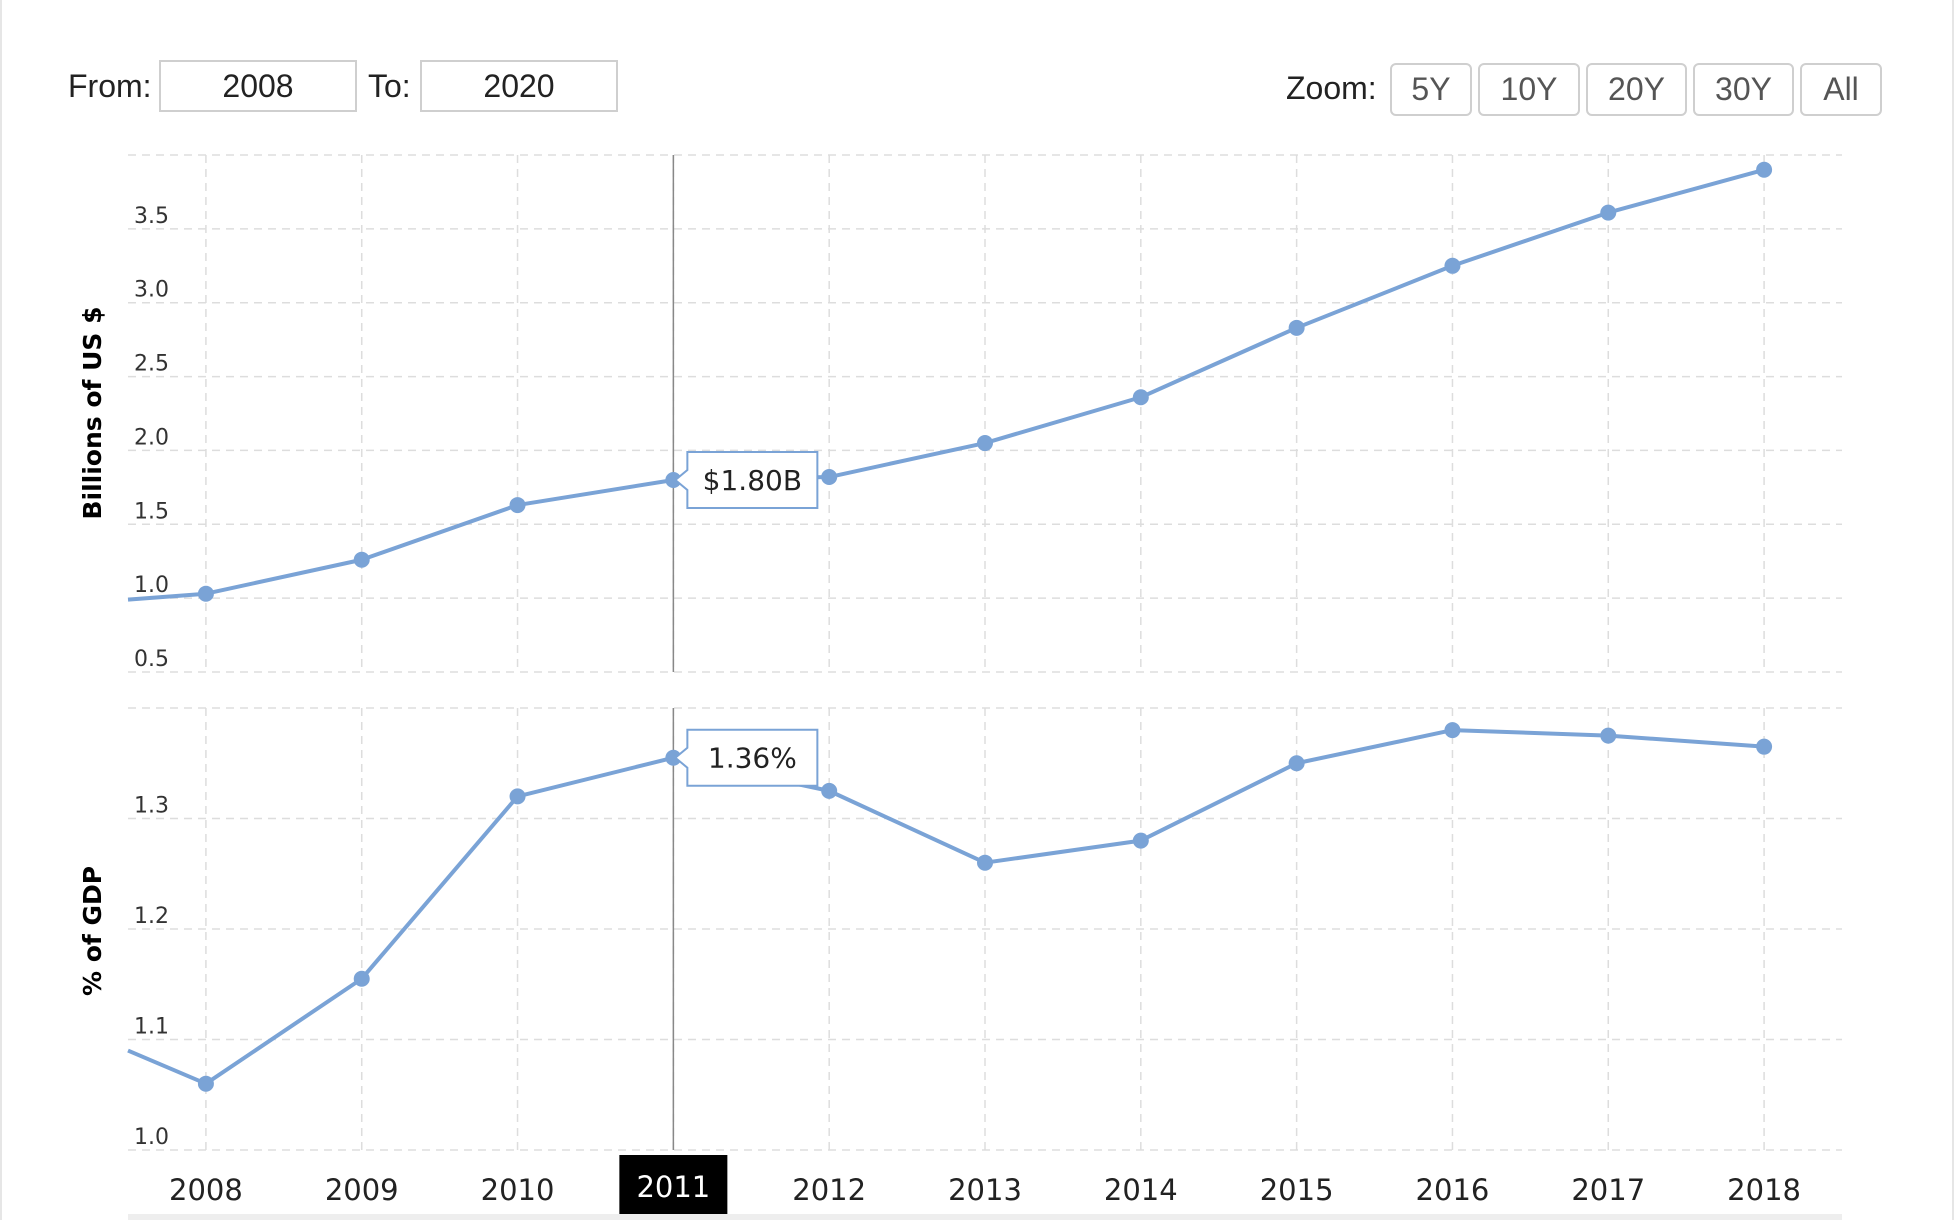 This screenshot has height=1220, width=1954. Describe the element at coordinates (1431, 89) in the screenshot. I see `zoom-5y-button: 5Y` at that location.